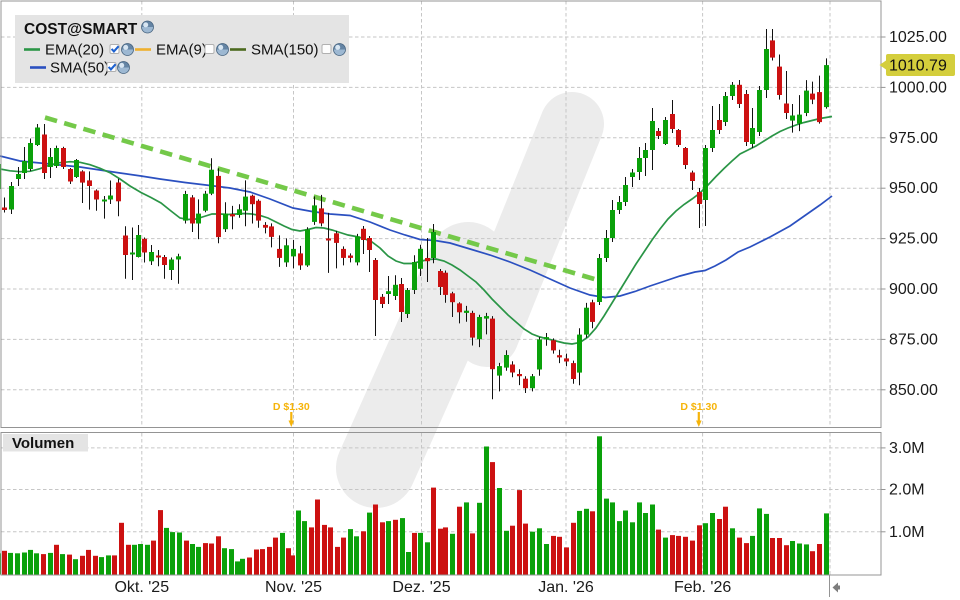  What do you see at coordinates (913, 390) in the screenshot?
I see `svg-text: 850.00` at bounding box center [913, 390].